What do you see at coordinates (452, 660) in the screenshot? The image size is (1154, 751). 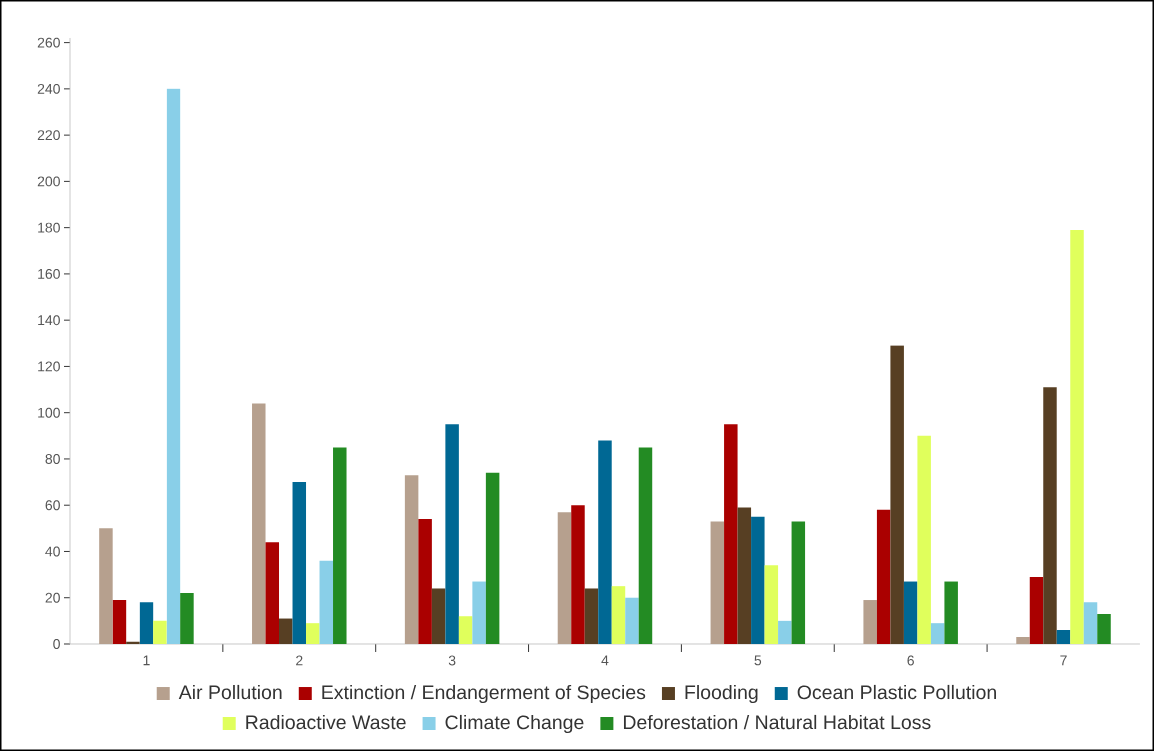 I see `x-tick-label: 3` at bounding box center [452, 660].